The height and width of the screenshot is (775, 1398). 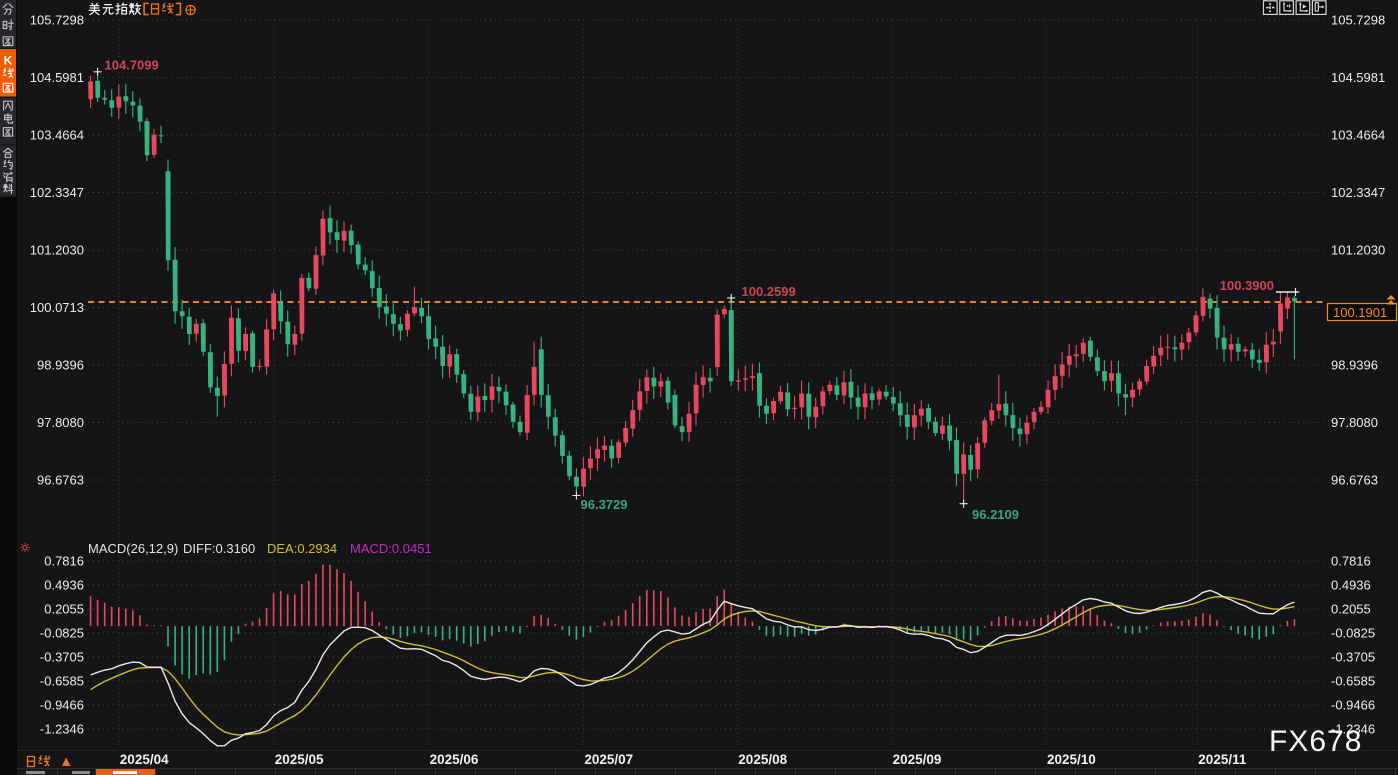 I want to click on svg-text: 100.1901, so click(x=1360, y=312).